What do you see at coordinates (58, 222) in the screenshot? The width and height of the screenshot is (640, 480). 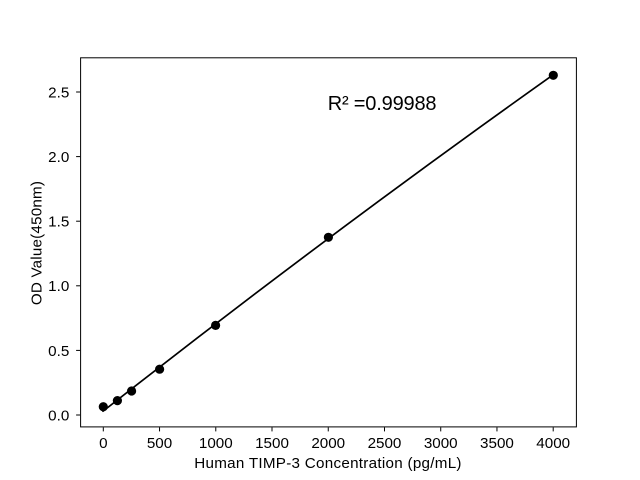 I see `svg-text: 1.5` at bounding box center [58, 222].